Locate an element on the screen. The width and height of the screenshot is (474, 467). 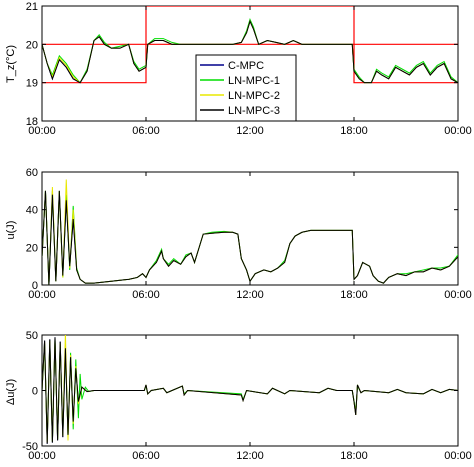
y-tick-label: 60 is located at coordinates (32, 173).